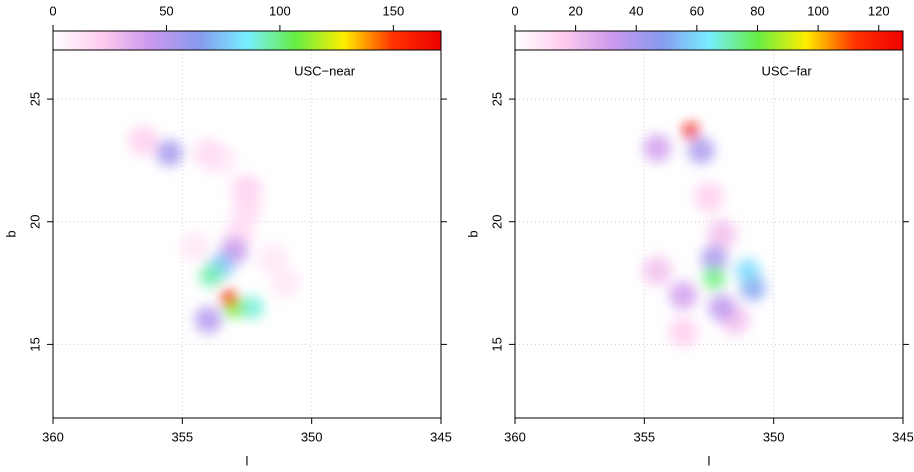 The height and width of the screenshot is (472, 914). I want to click on colorbar-tick-label: 120, so click(879, 10).